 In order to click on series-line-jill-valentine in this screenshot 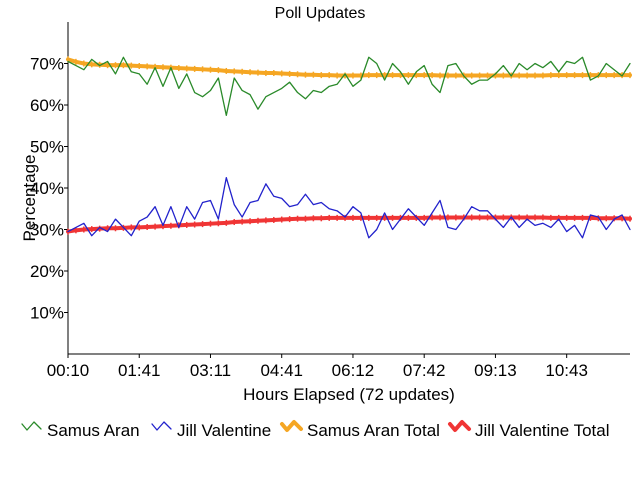, I will do `click(349, 207)`.